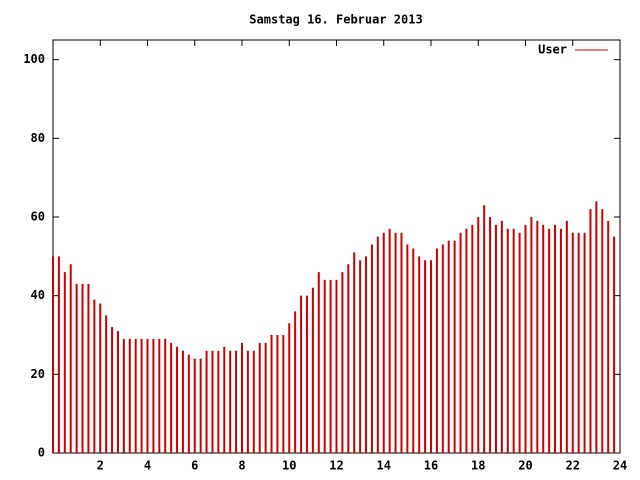 This screenshot has height=480, width=640. What do you see at coordinates (100, 466) in the screenshot?
I see `x-tick-label: 2` at bounding box center [100, 466].